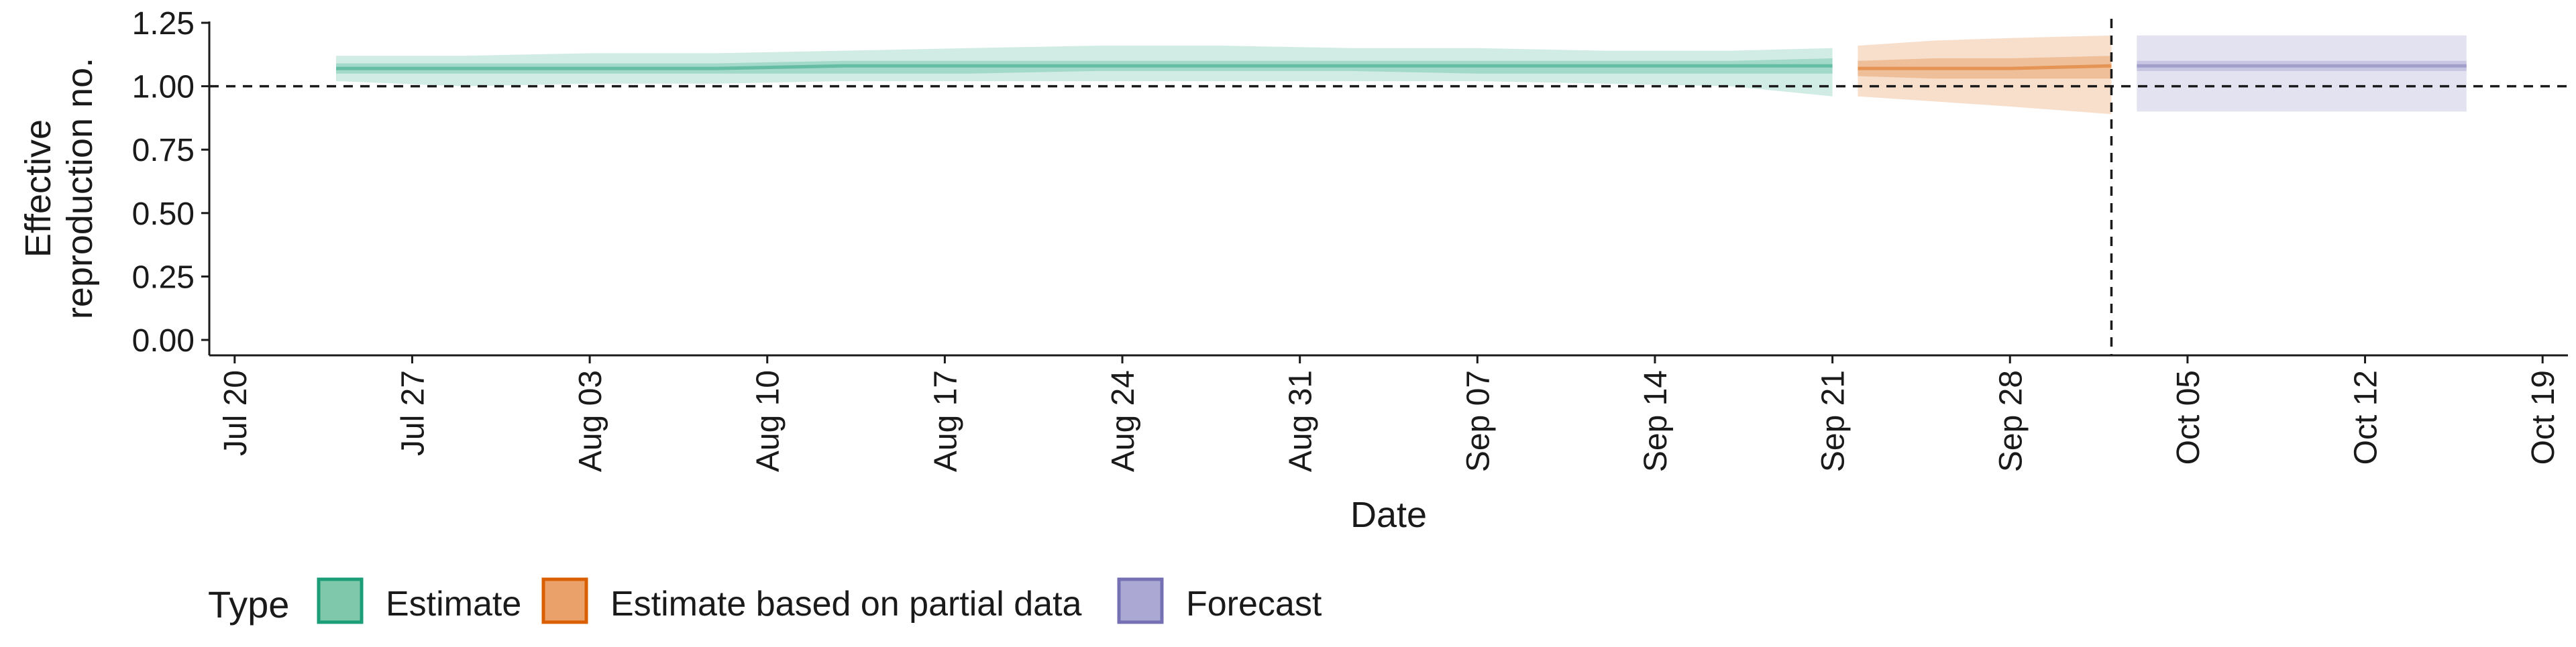 The width and height of the screenshot is (2576, 647). I want to click on x-tick-label: Aug 03, so click(590, 421).